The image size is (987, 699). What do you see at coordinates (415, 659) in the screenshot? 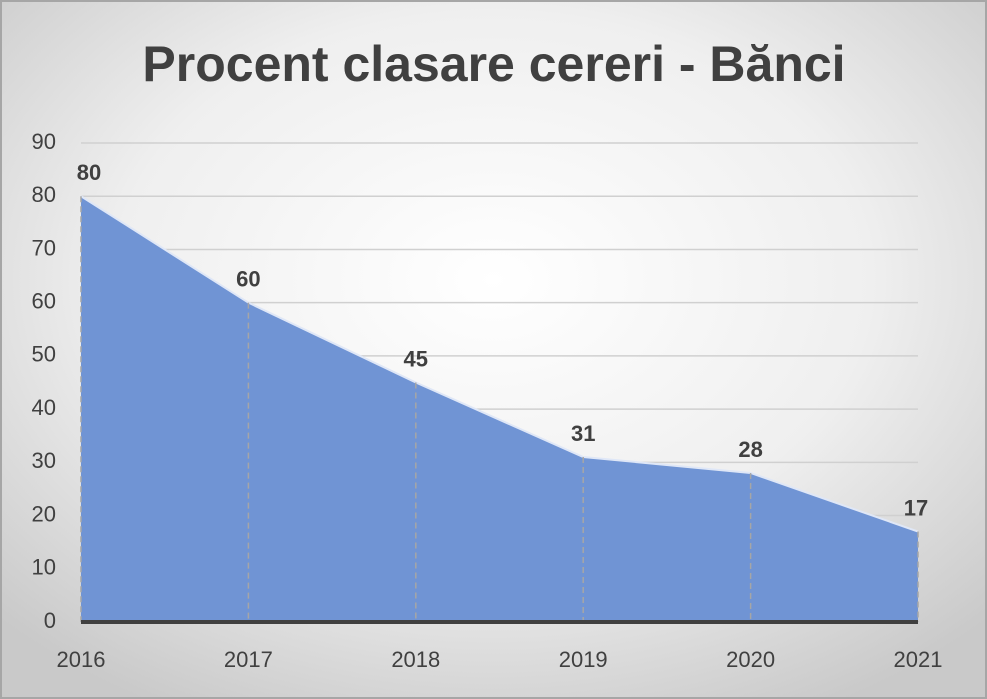
I see `x-tick-label: 2018` at bounding box center [415, 659].